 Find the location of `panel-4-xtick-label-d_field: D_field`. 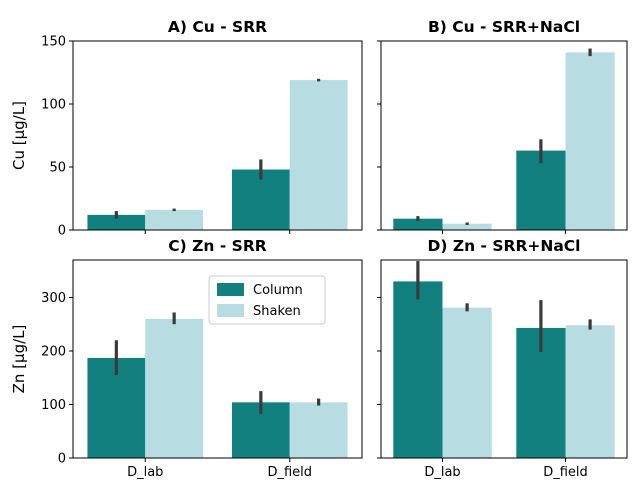

panel-4-xtick-label-d_field: D_field is located at coordinates (565, 472).